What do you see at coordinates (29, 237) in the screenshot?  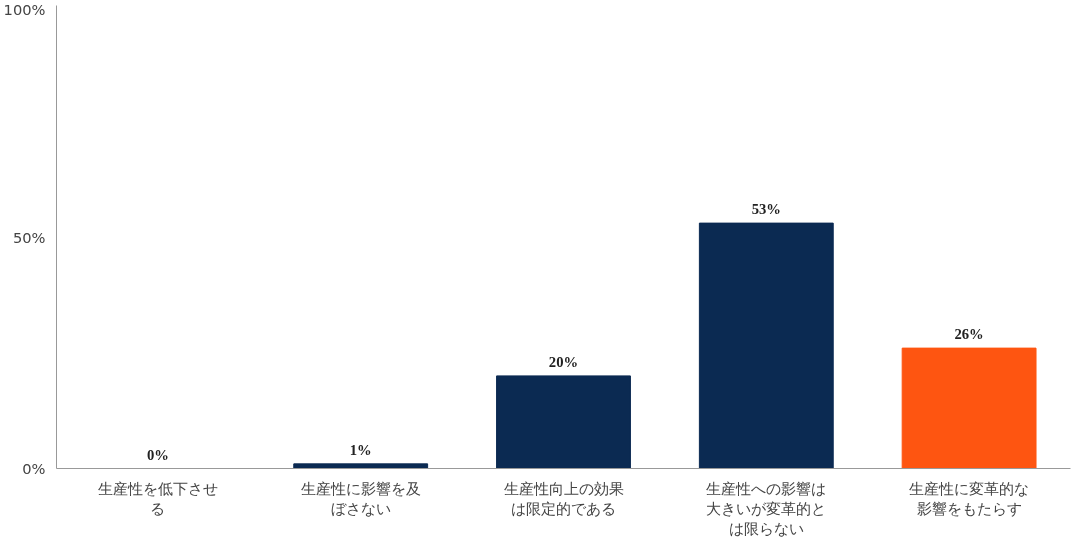 I see `y-tick-label: 50%` at bounding box center [29, 237].